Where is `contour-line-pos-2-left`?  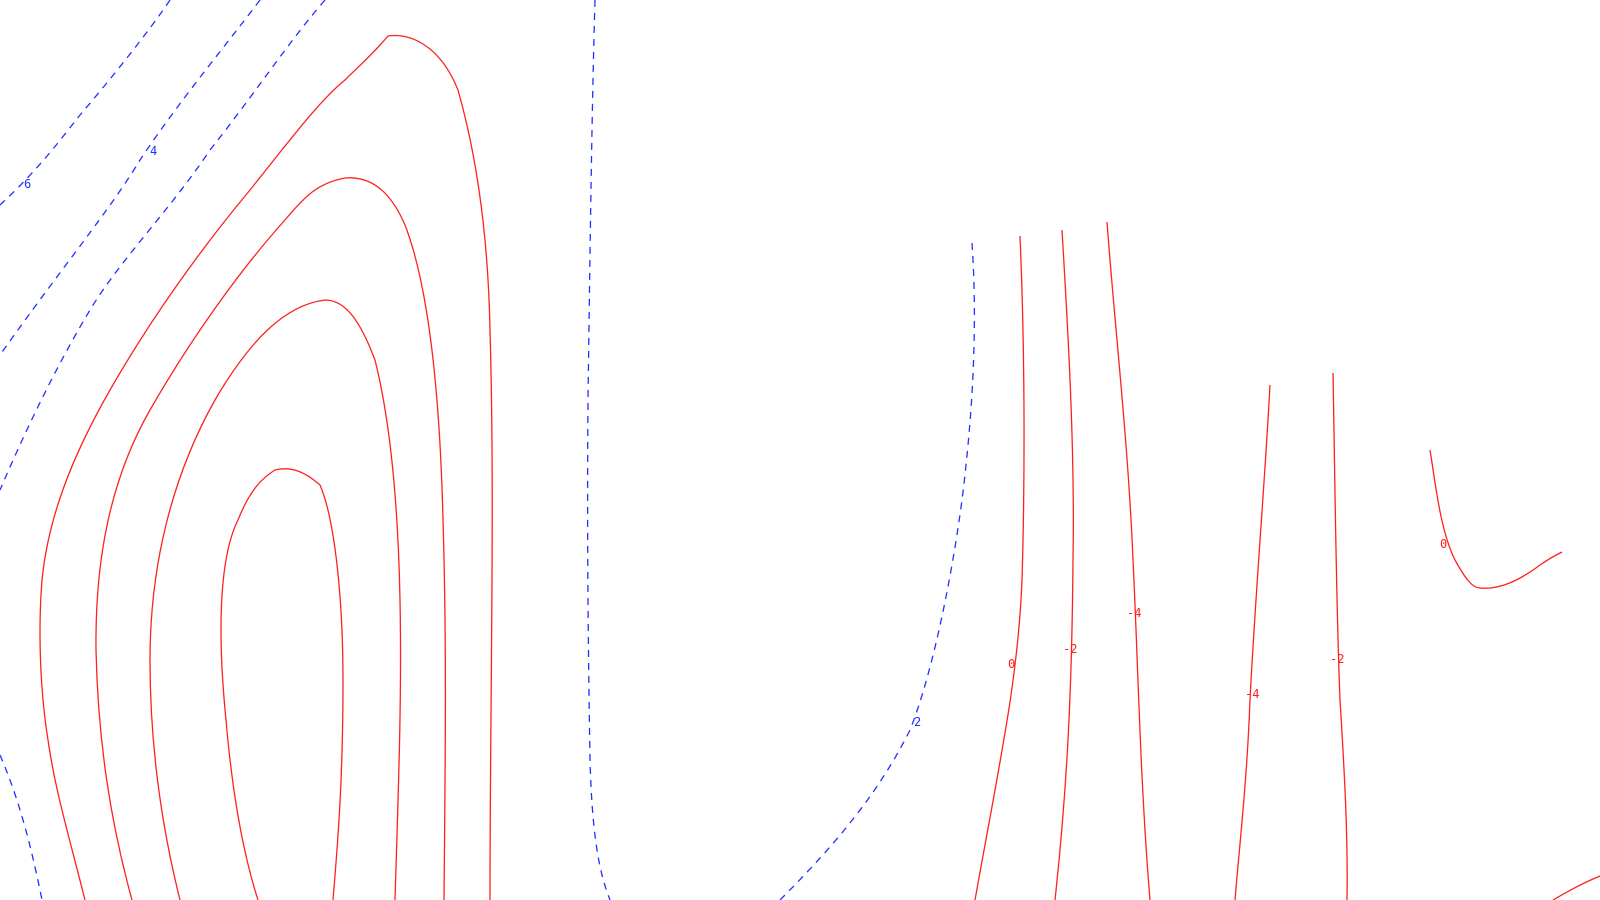
contour-line-pos-2-left is located at coordinates (163, 245).